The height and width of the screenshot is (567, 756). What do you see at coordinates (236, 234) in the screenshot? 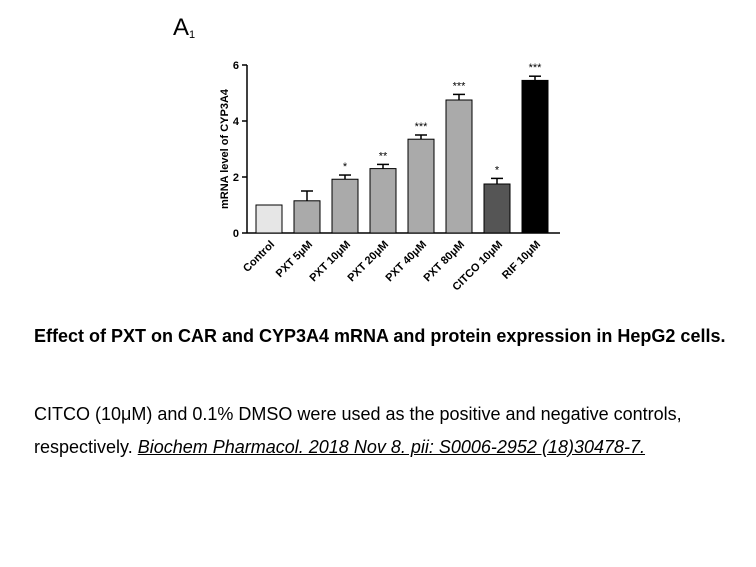
I see `y-tick-label: 0` at bounding box center [236, 234].